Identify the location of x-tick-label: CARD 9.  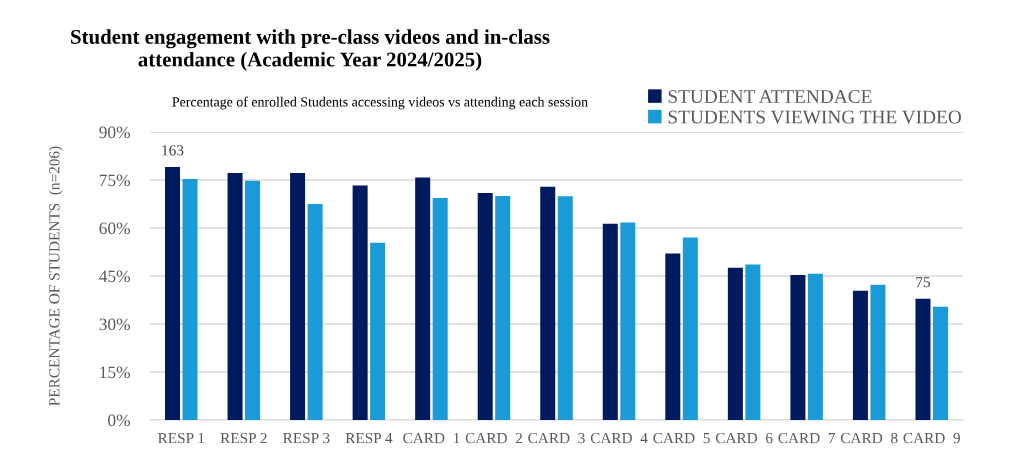
(931, 438).